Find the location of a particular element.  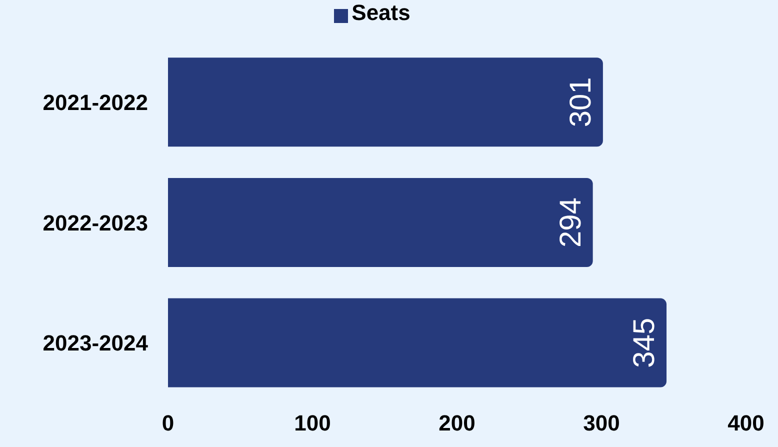

data-label: 294 is located at coordinates (571, 222).